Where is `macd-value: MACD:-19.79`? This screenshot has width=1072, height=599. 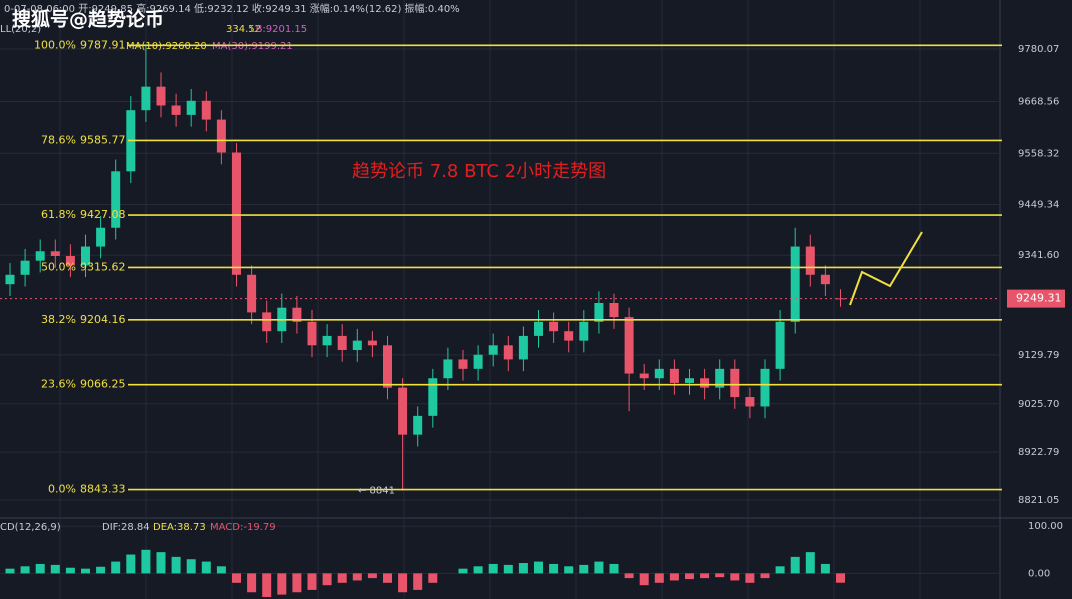 macd-value: MACD:-19.79 is located at coordinates (243, 527).